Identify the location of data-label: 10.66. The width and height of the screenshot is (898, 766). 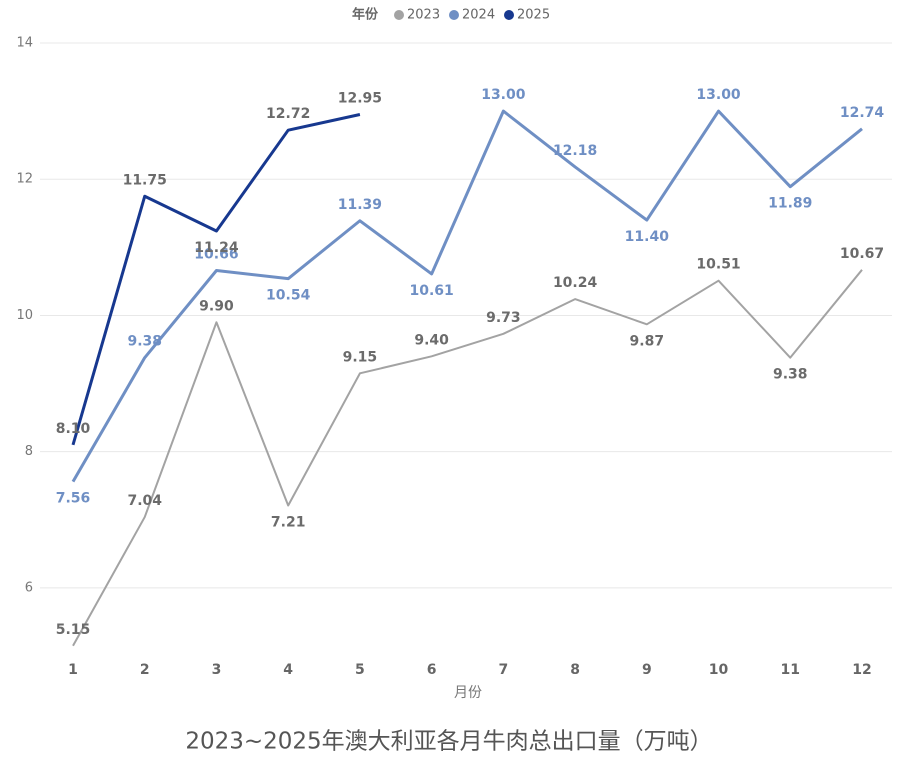
(216, 254).